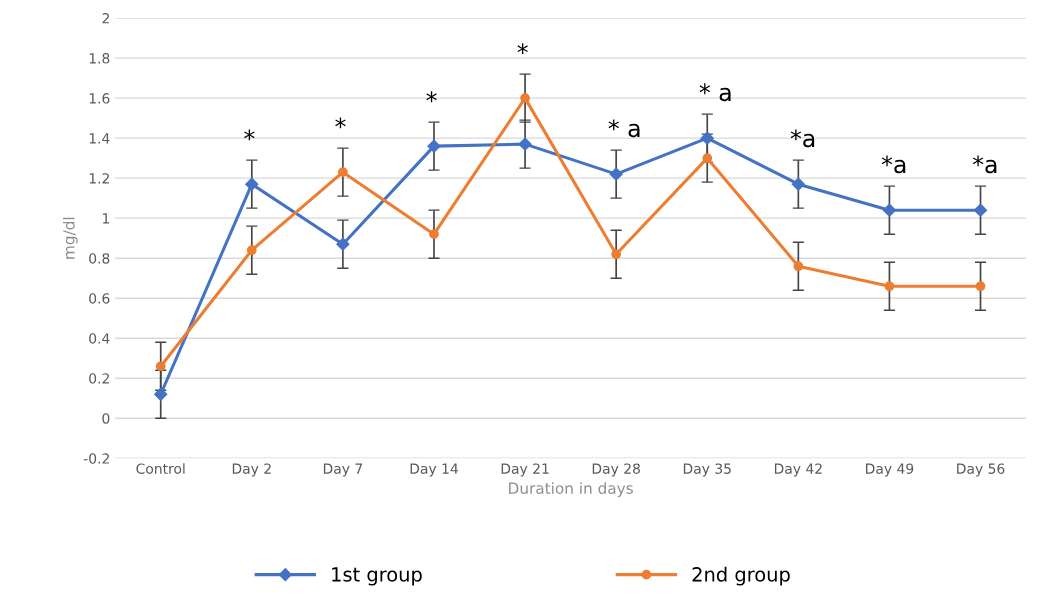 This screenshot has width=1047, height=603. What do you see at coordinates (798, 470) in the screenshot?
I see `x-tick-label: Day 42` at bounding box center [798, 470].